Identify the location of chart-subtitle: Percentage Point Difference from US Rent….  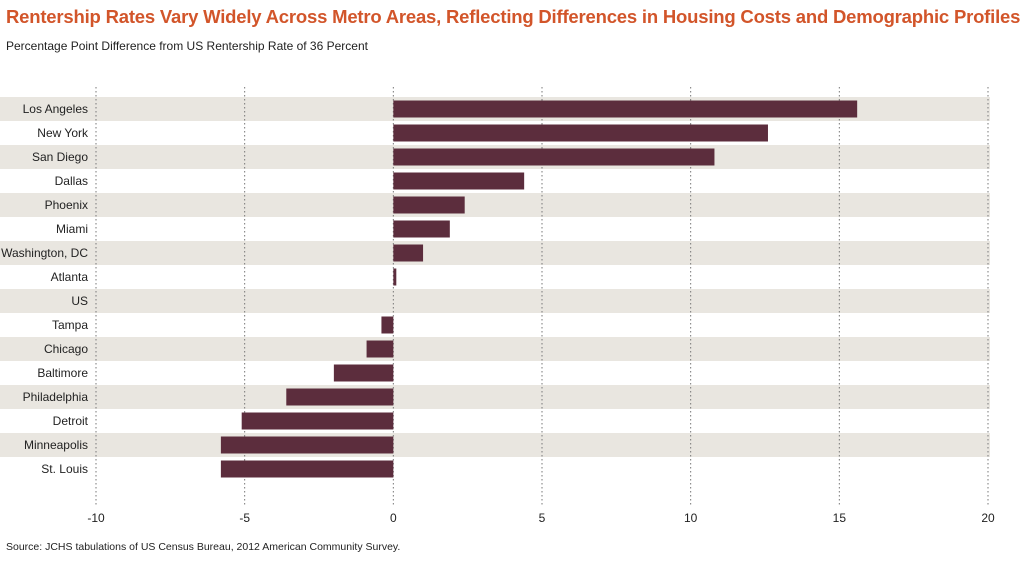
(187, 46).